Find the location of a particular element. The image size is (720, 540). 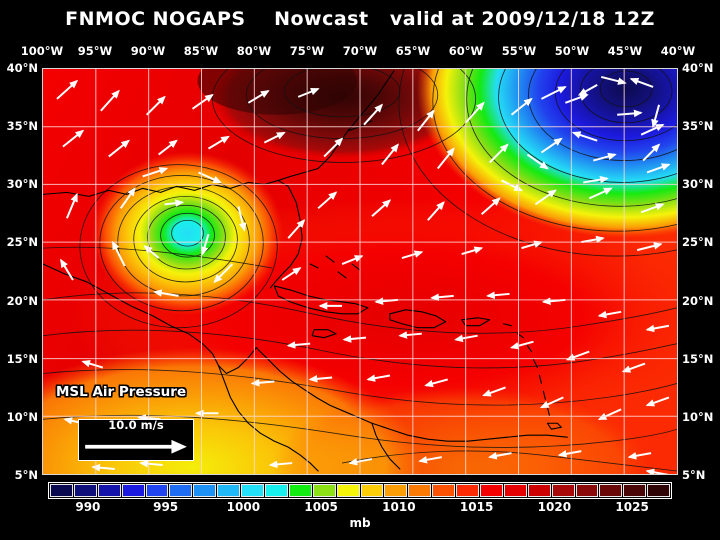

longitude-tick: 100°W is located at coordinates (42, 51).